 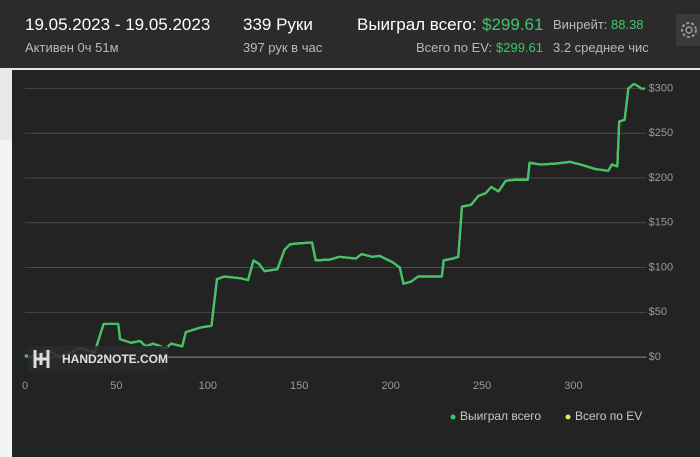 I want to click on watermark-bg, so click(x=98, y=359).